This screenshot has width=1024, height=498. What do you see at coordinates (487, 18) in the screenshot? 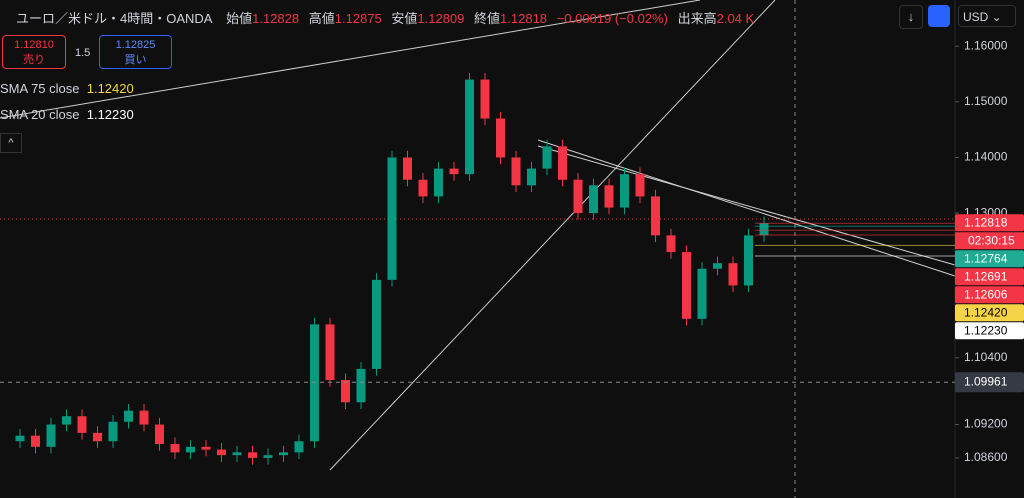
I see `label: 終値` at bounding box center [487, 18].